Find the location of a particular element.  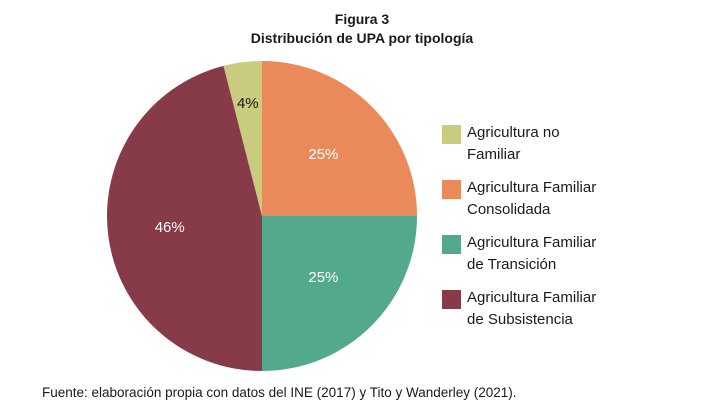

legend-item-no-familiar: Agricultura no Familiar is located at coordinates (577, 149).